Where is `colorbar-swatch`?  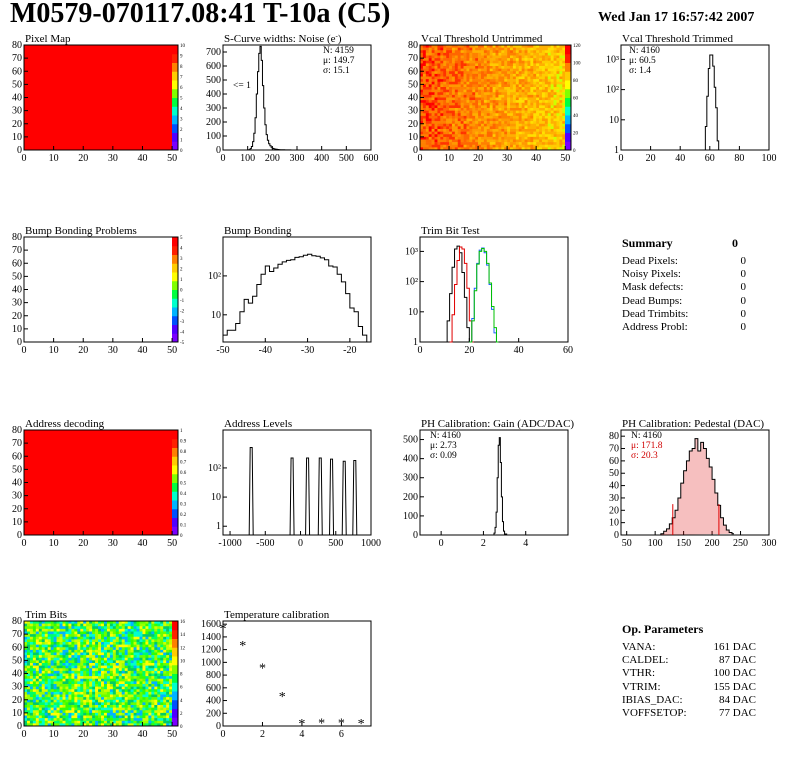 colorbar-swatch is located at coordinates (175, 713).